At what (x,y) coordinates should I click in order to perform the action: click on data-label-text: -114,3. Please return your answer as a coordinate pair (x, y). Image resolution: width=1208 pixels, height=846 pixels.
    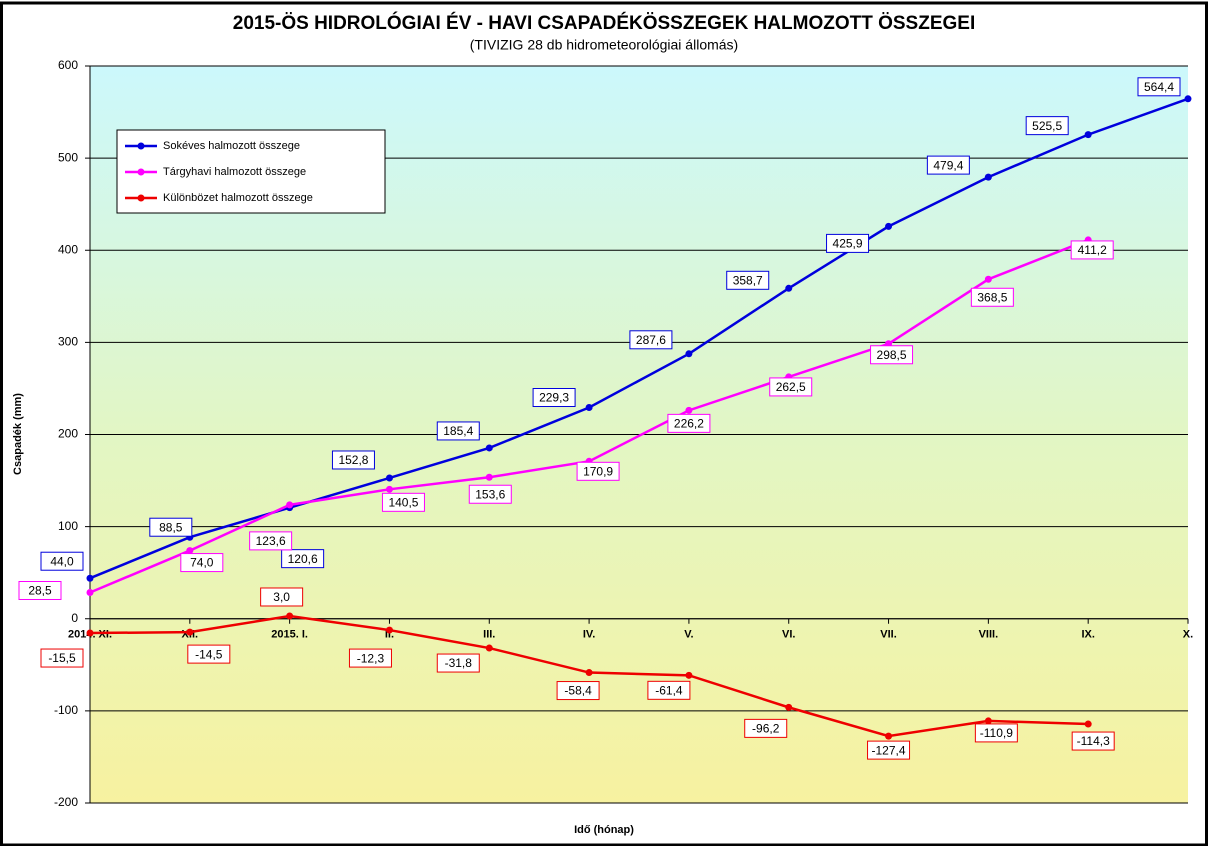
    Looking at the image, I should click on (1093, 741).